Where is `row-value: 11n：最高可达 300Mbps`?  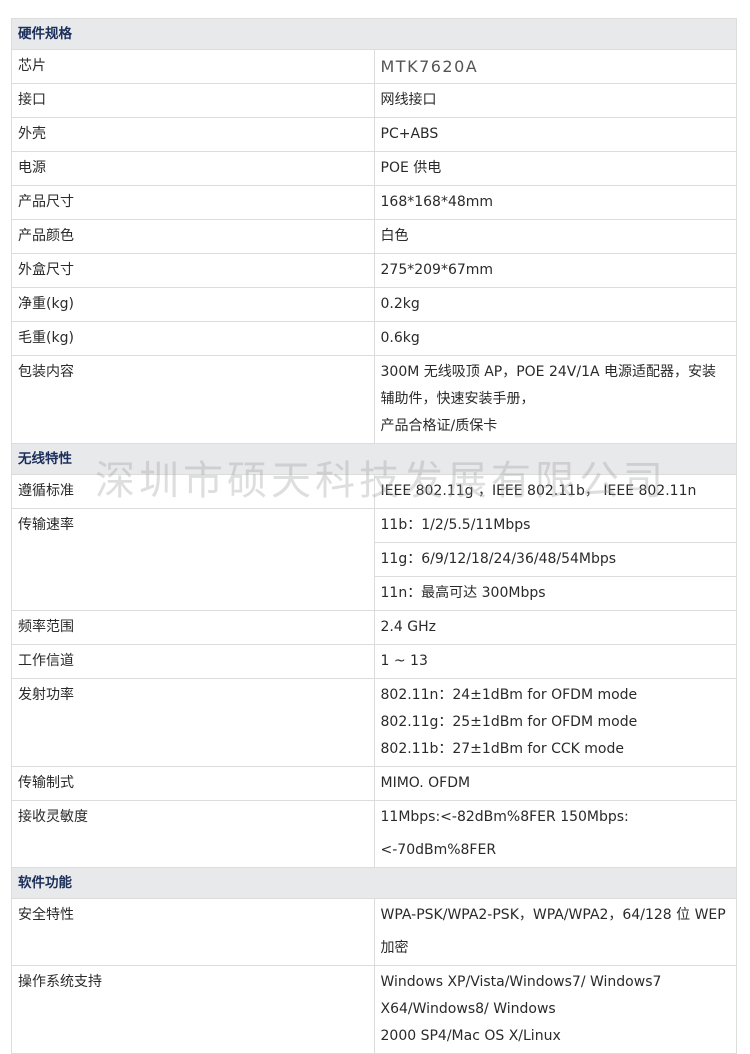
row-value: 11n：最高可达 300Mbps is located at coordinates (555, 593).